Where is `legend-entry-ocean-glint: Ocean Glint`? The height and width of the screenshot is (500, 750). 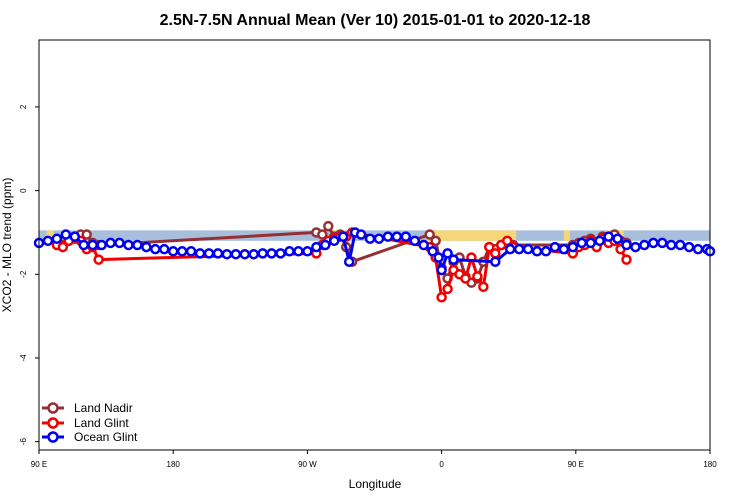 legend-entry-ocean-glint: Ocean Glint is located at coordinates (90, 437).